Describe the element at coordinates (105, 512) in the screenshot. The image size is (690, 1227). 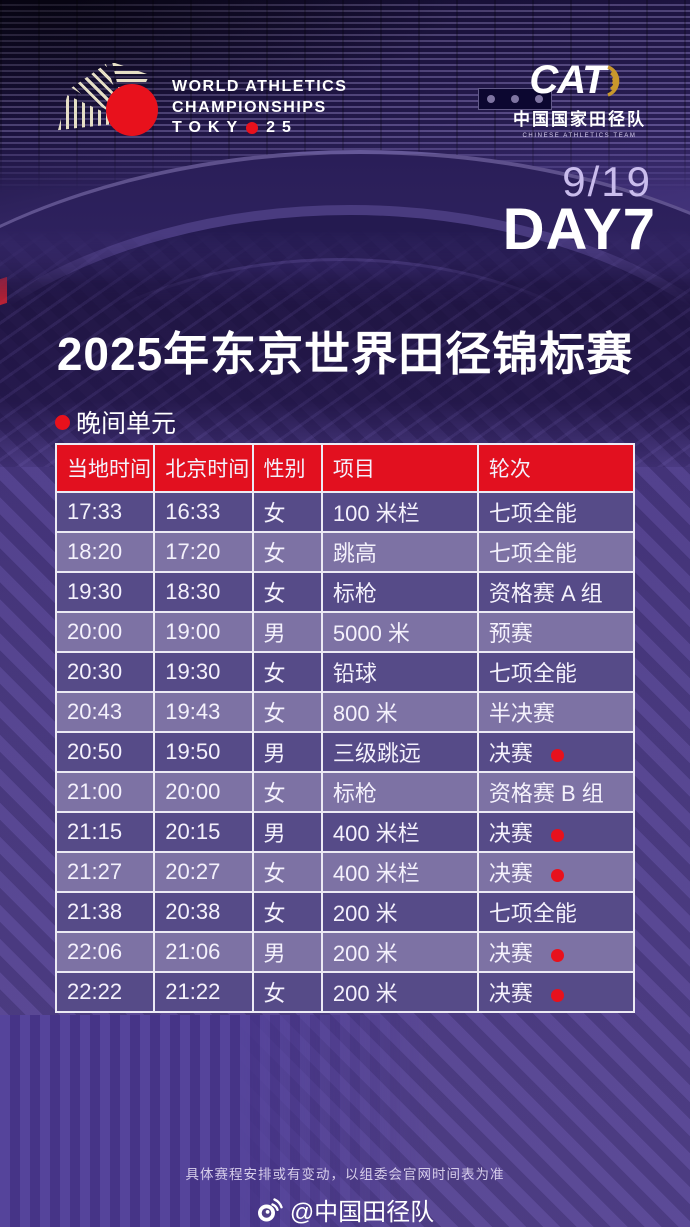
I see `cell-local-time: 17:33` at that location.